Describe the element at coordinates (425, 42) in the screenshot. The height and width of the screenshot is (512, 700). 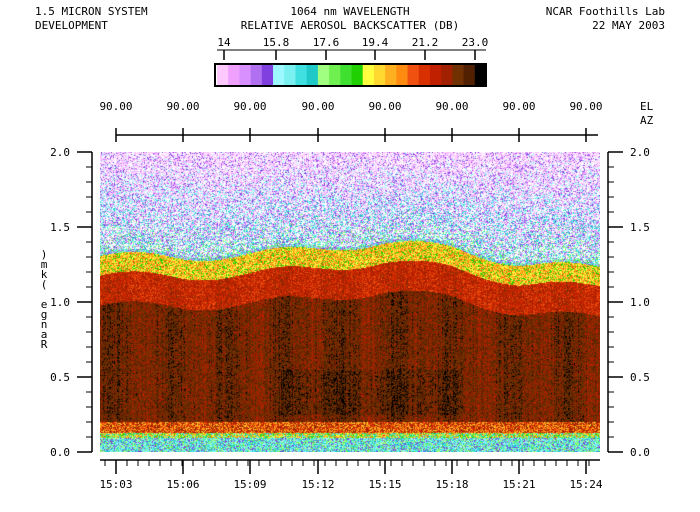
I see `colorbar-tick-label: 21.2` at that location.